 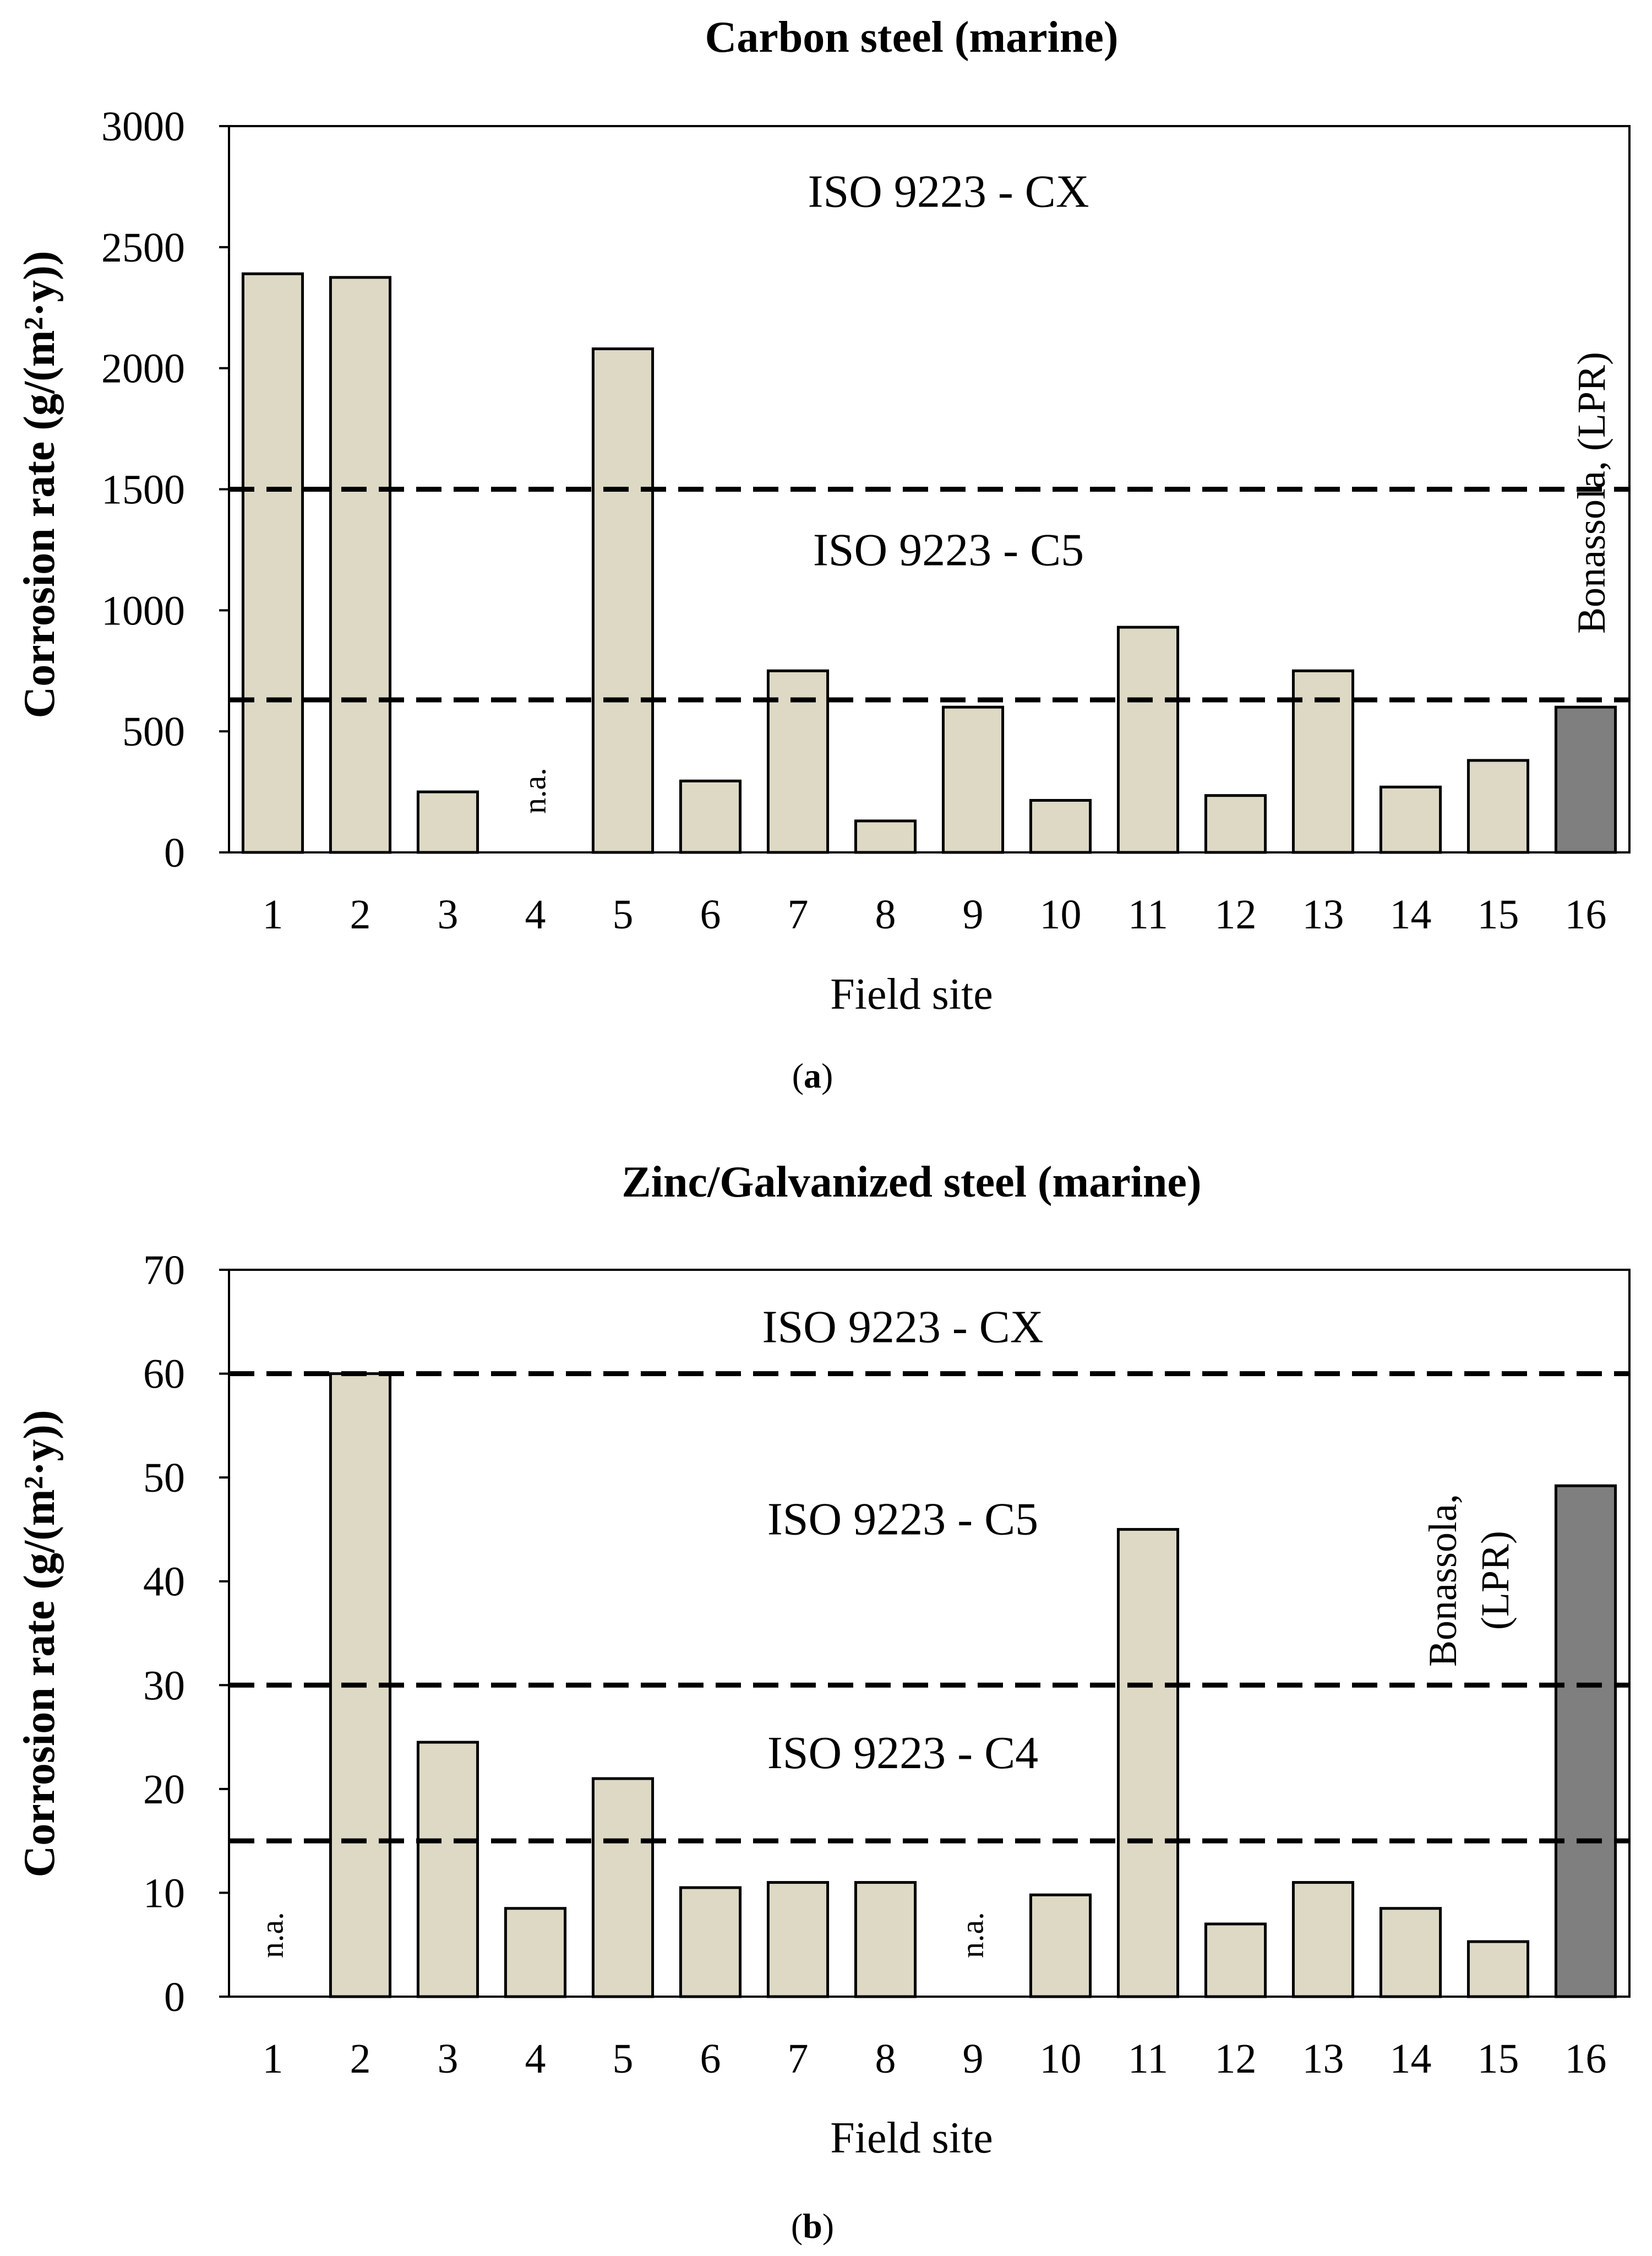 I want to click on y-tick-label: 500, so click(x=153, y=732).